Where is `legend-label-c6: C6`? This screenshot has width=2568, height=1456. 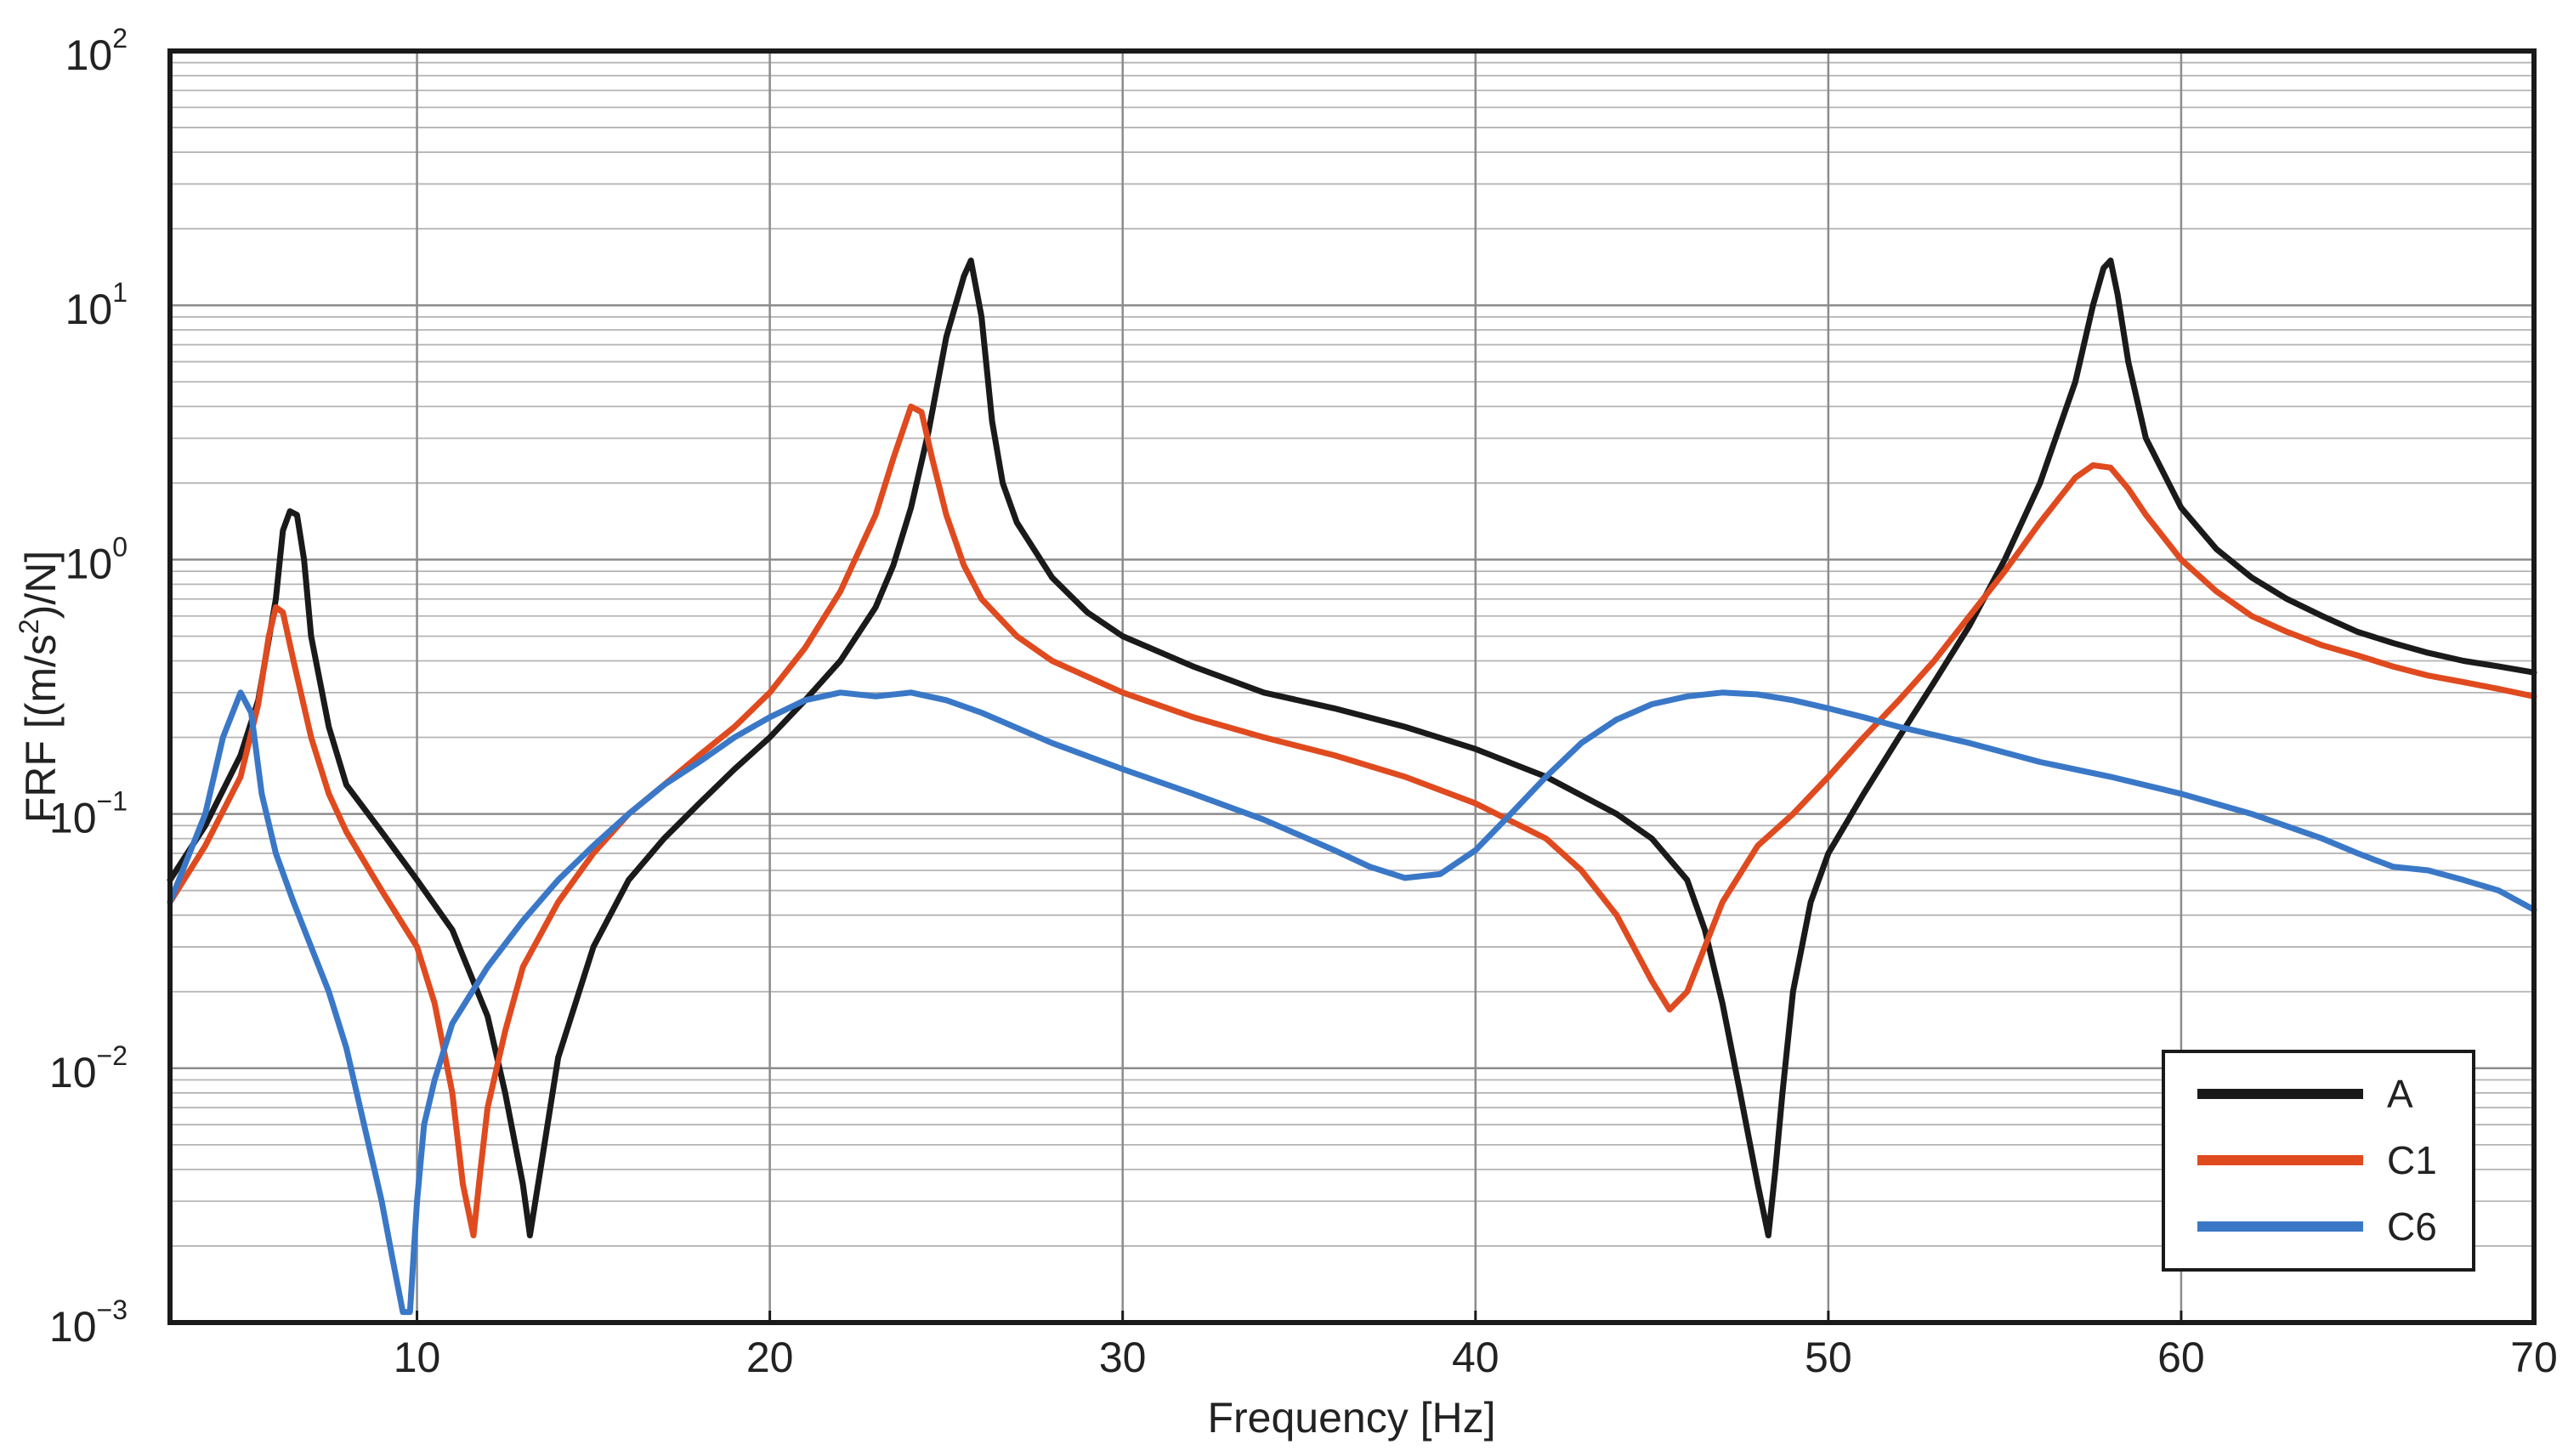 legend-label-c6: C6 is located at coordinates (2412, 1227).